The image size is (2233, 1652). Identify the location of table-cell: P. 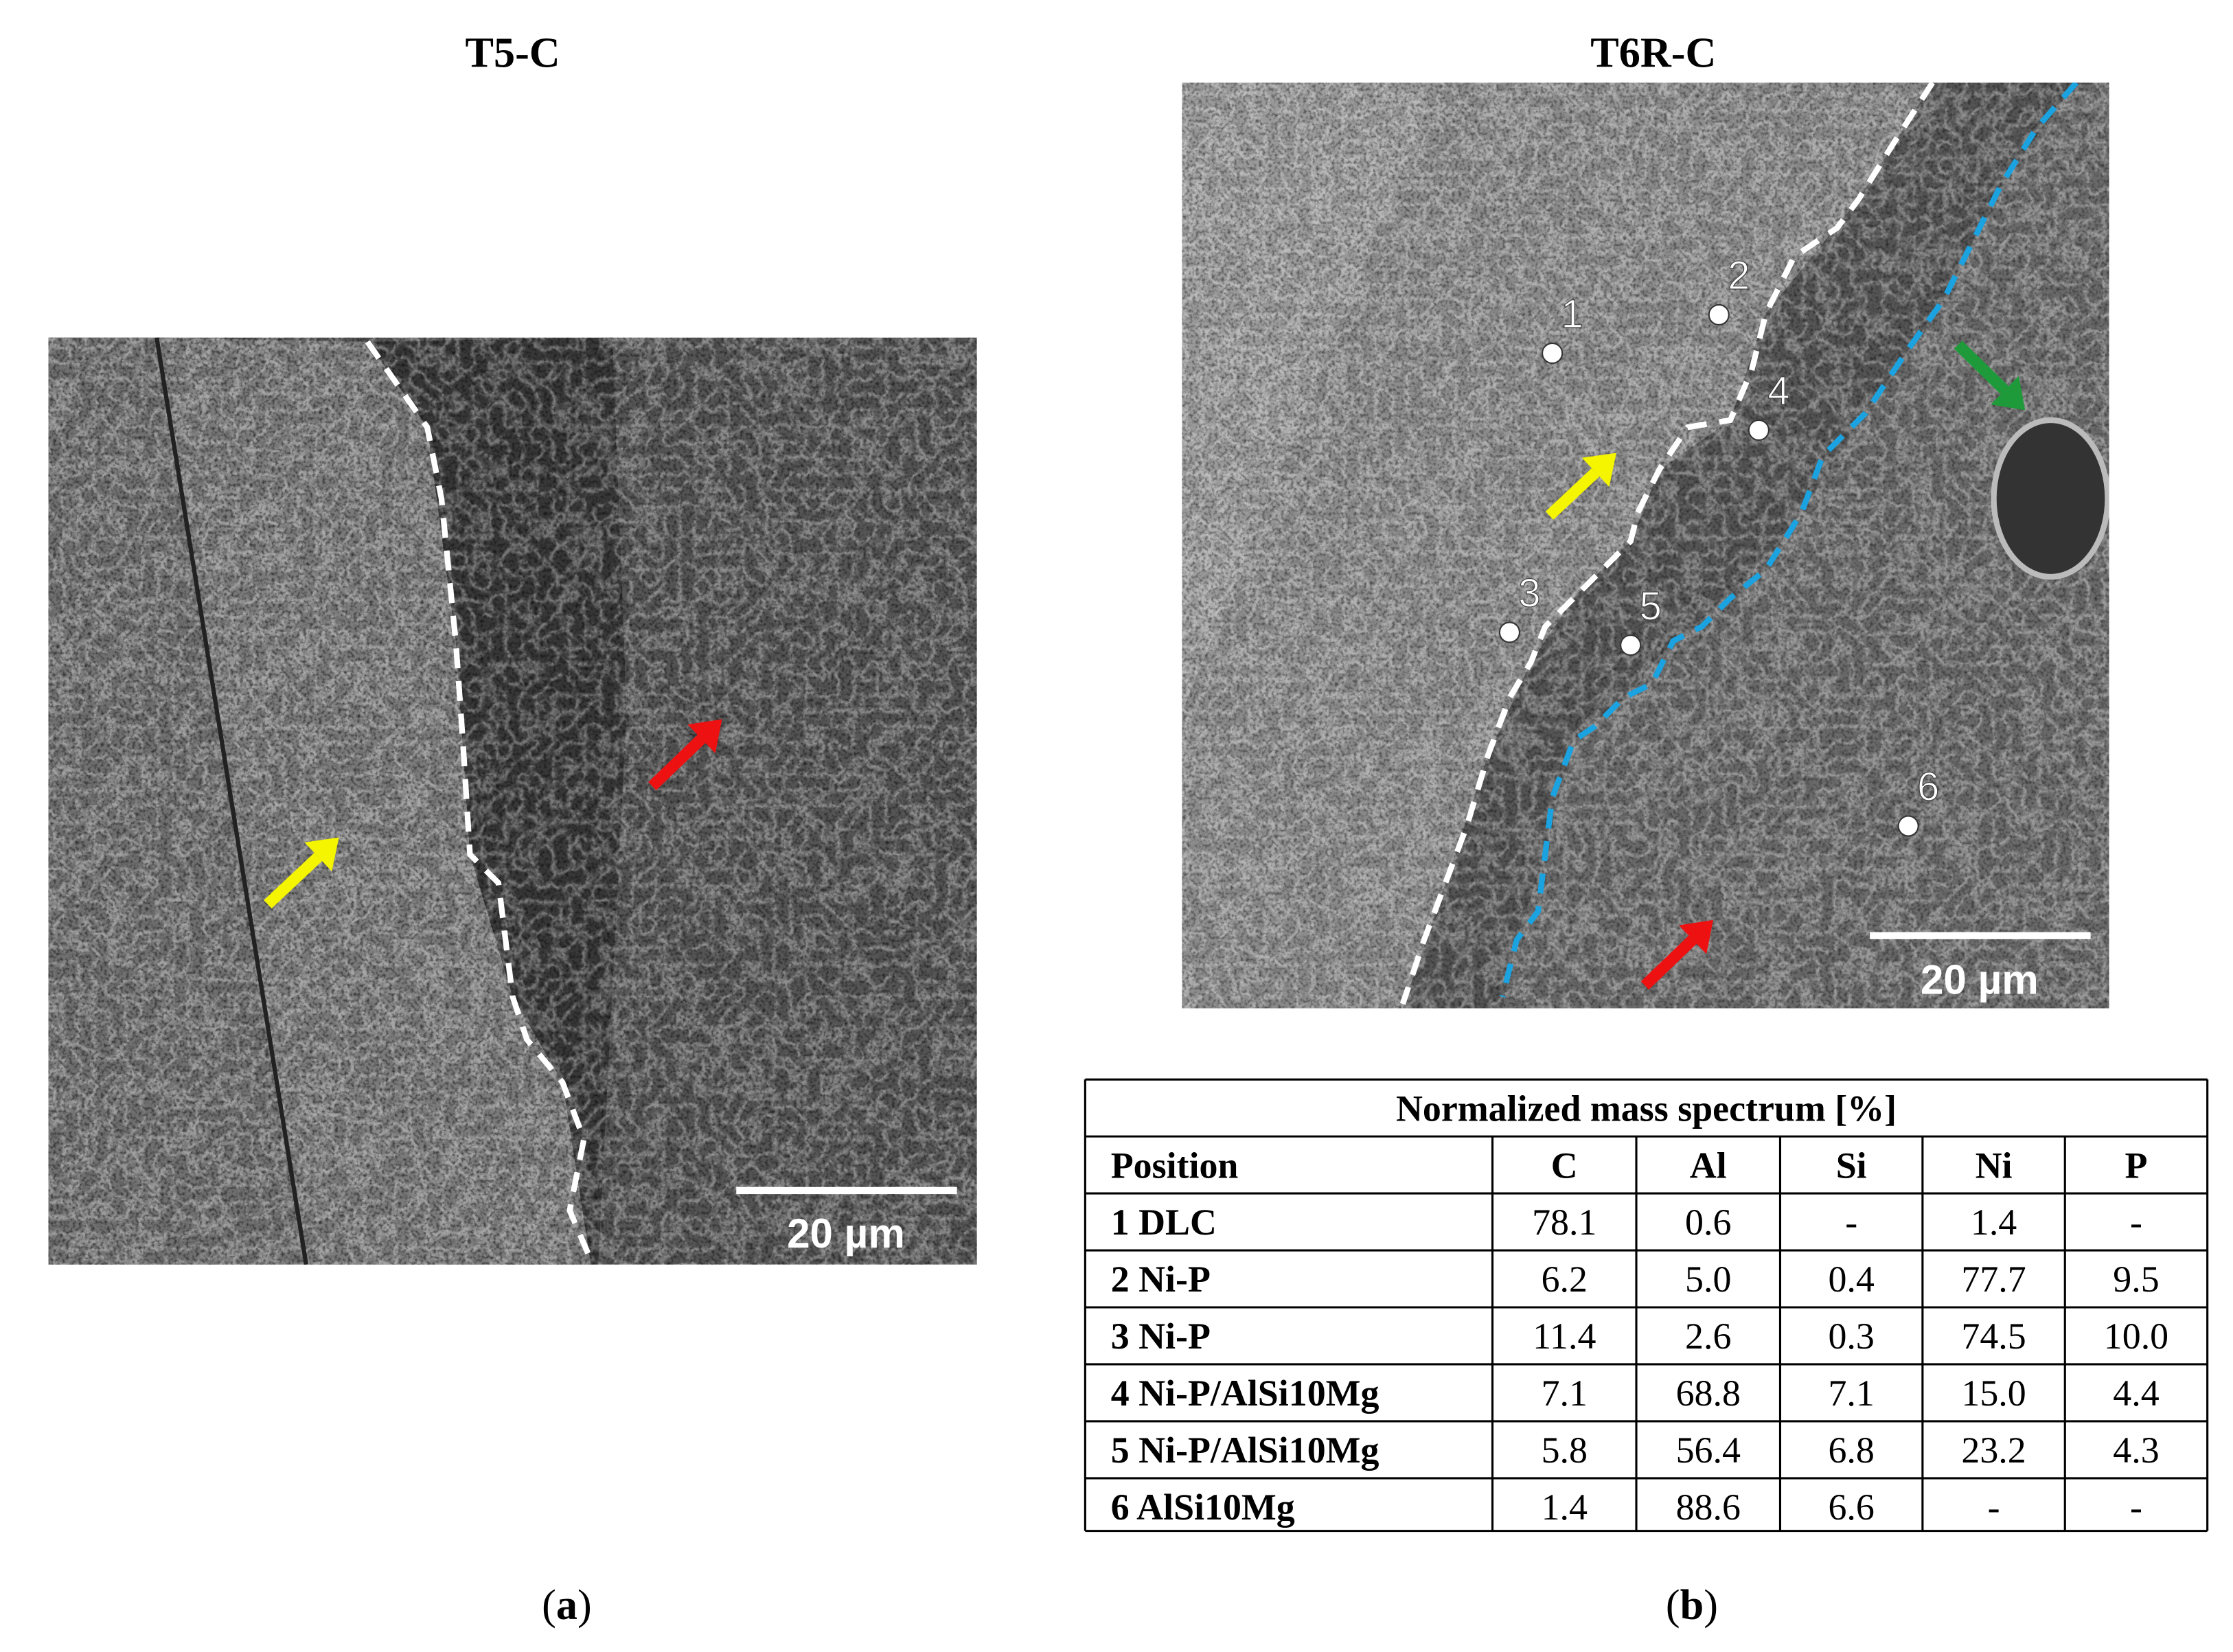
(2136, 1166).